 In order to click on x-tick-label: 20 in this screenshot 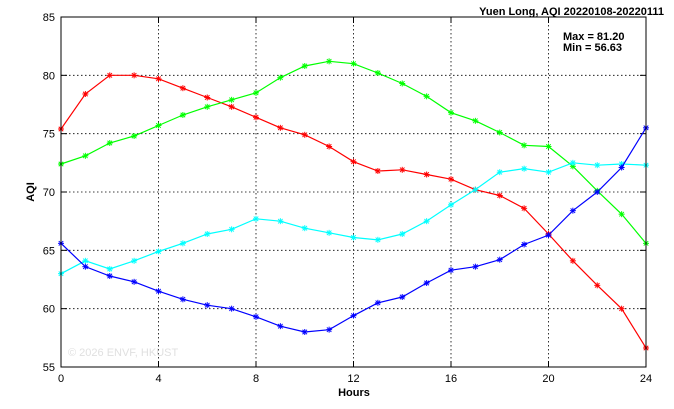, I will do `click(548, 379)`.